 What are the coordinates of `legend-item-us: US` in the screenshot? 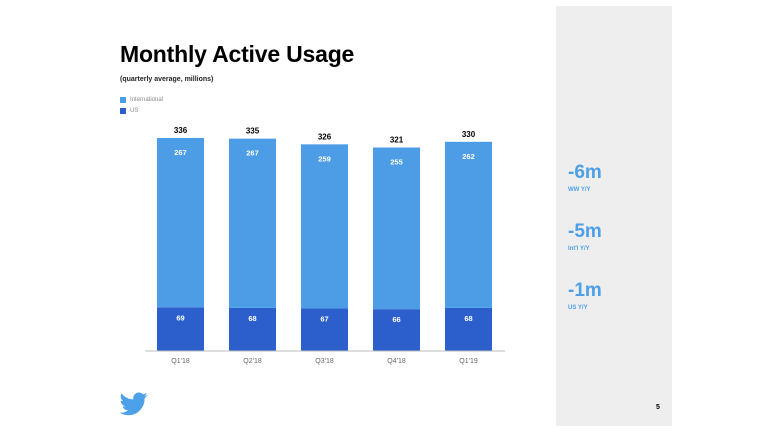 It's located at (141, 110).